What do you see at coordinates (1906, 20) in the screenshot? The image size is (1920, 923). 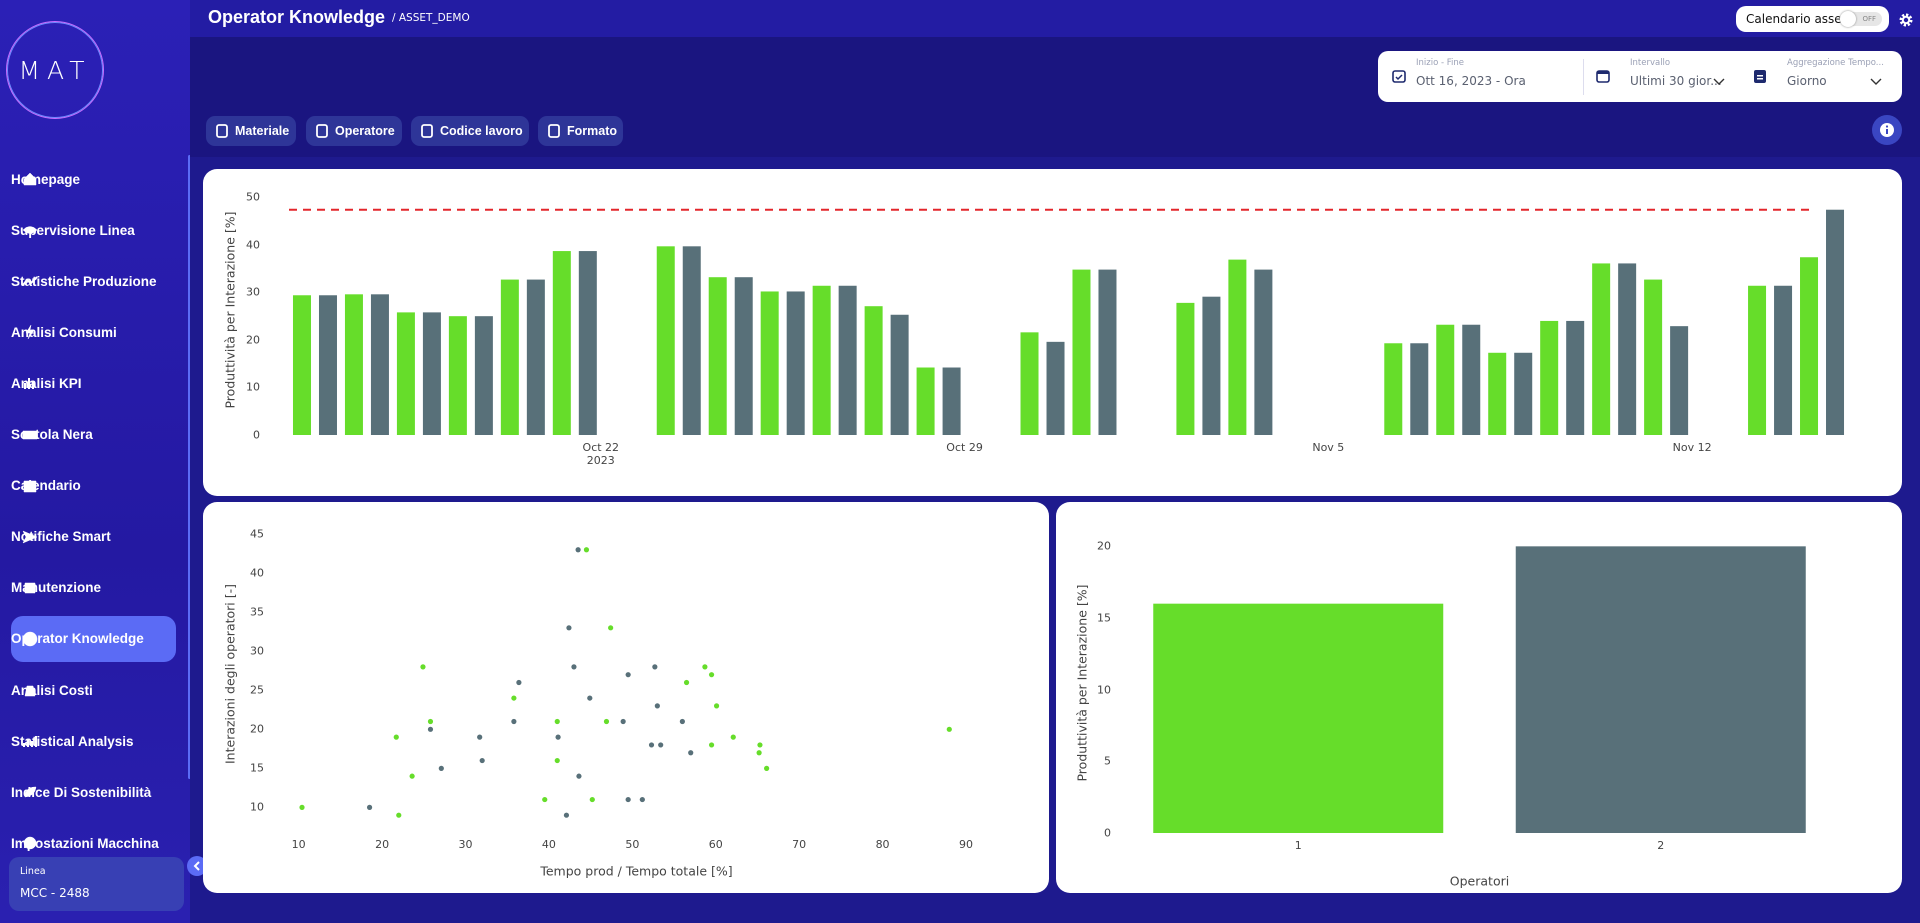 I see `settings-icon` at bounding box center [1906, 20].